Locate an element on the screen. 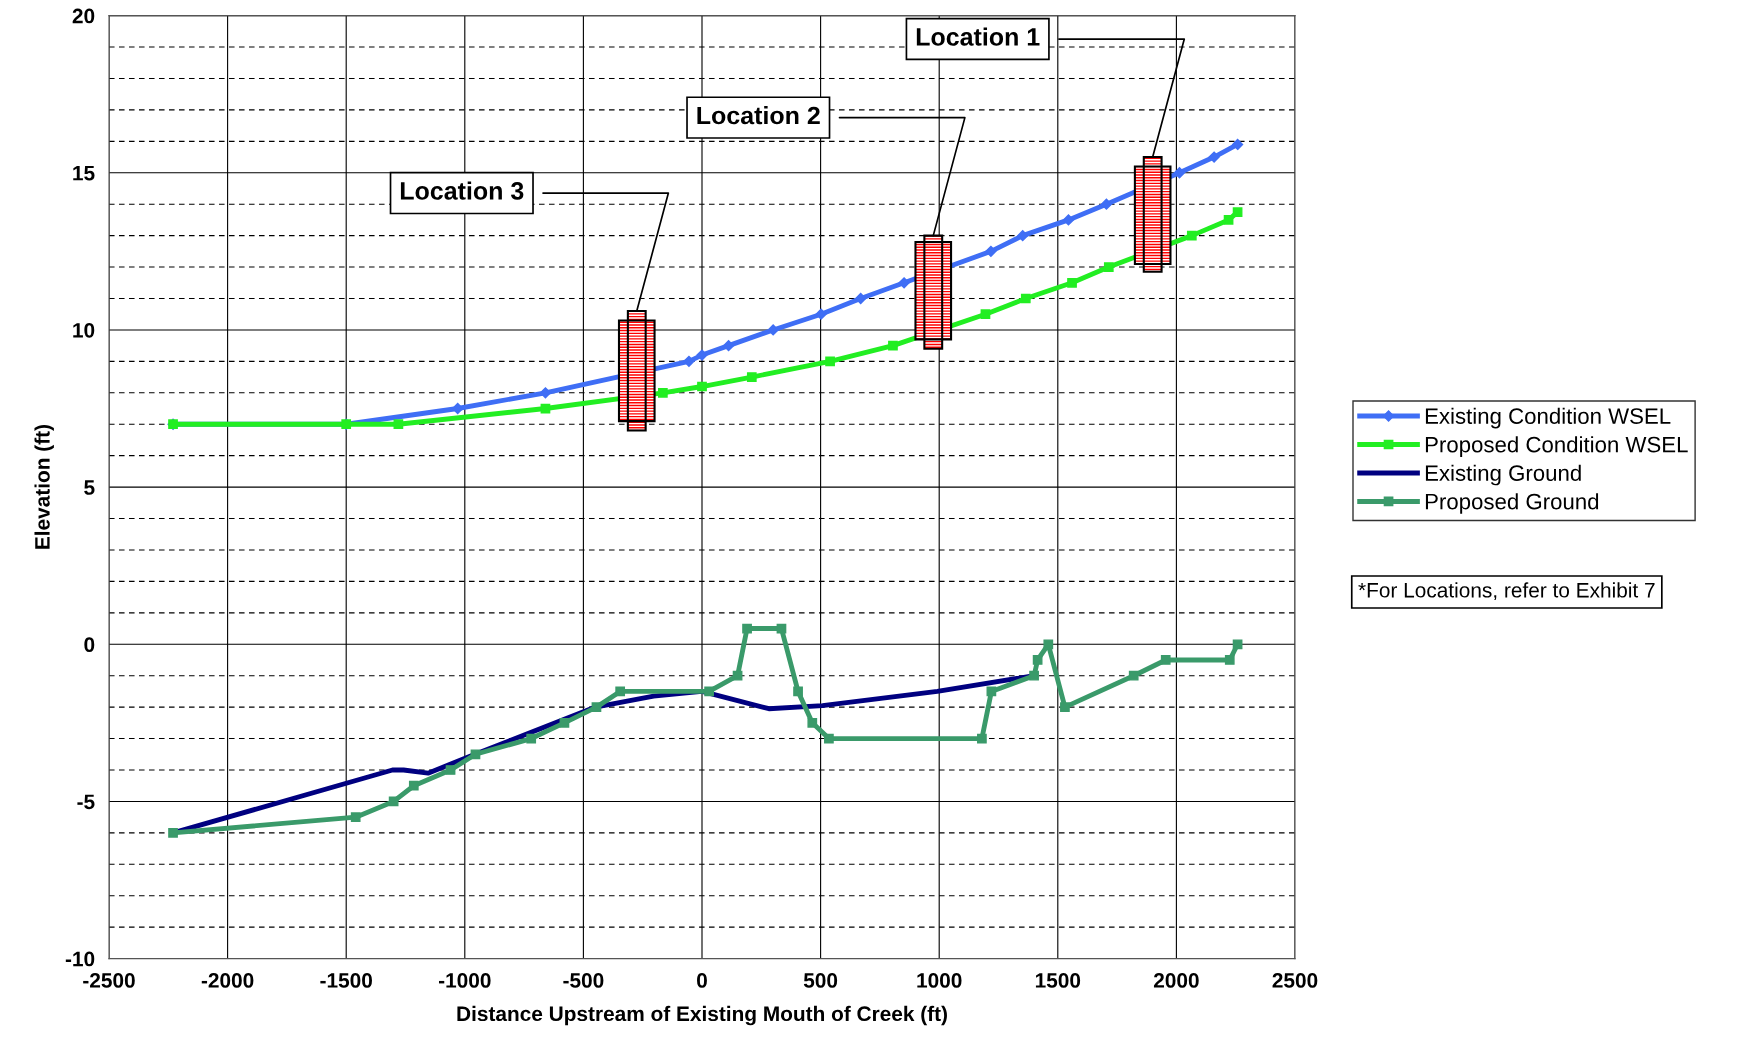  annotation: Location 1 is located at coordinates (978, 36).